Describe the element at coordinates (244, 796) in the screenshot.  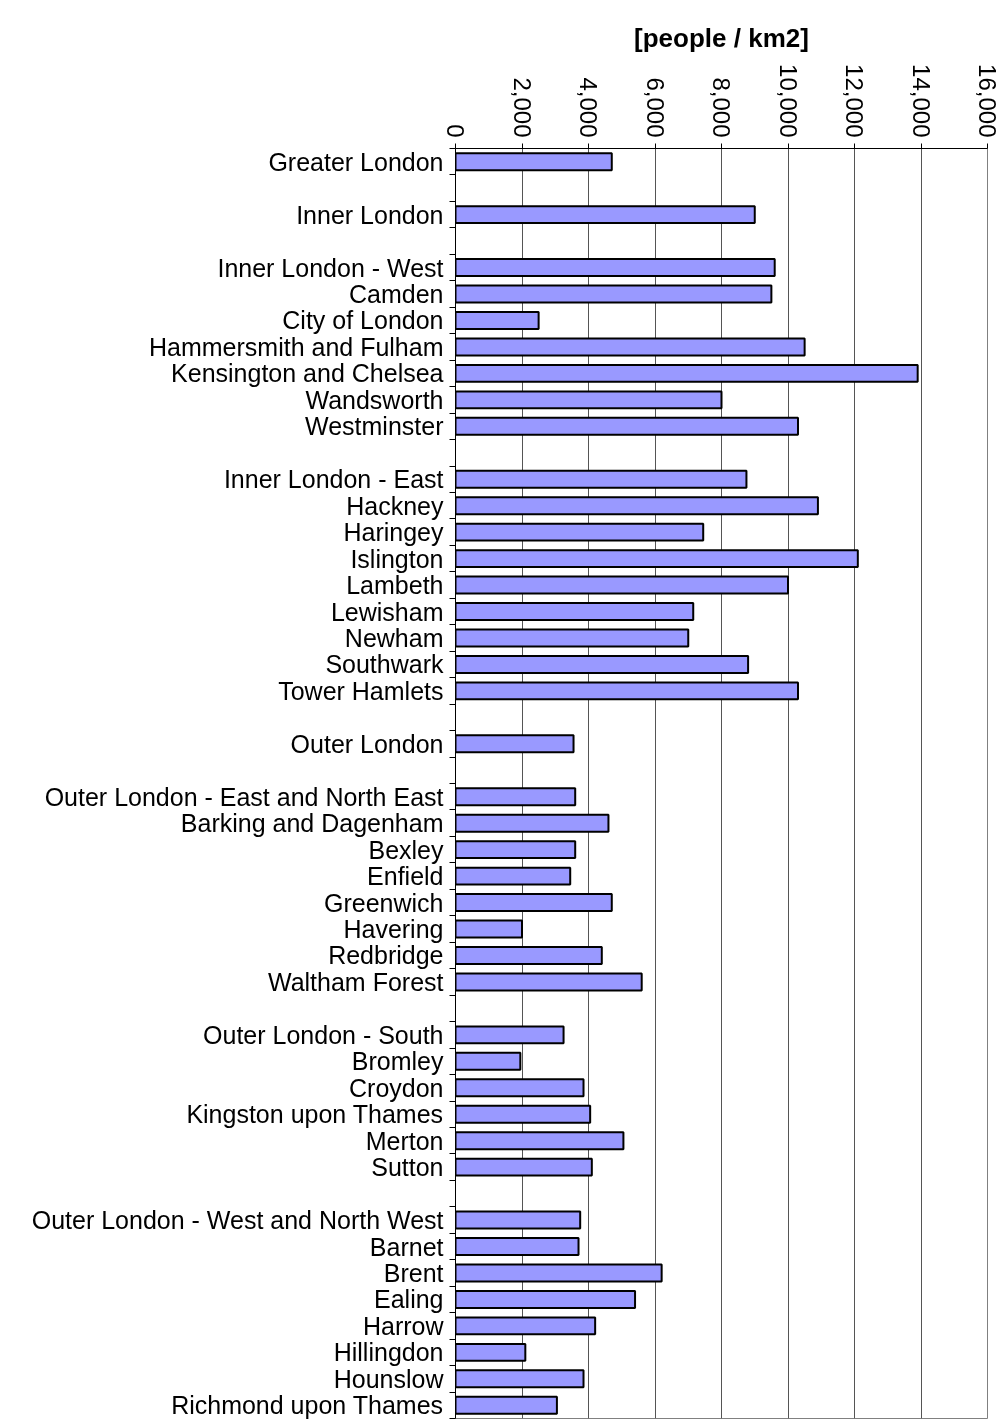
I see `y-tick-label: Outer London - East and North East` at that location.